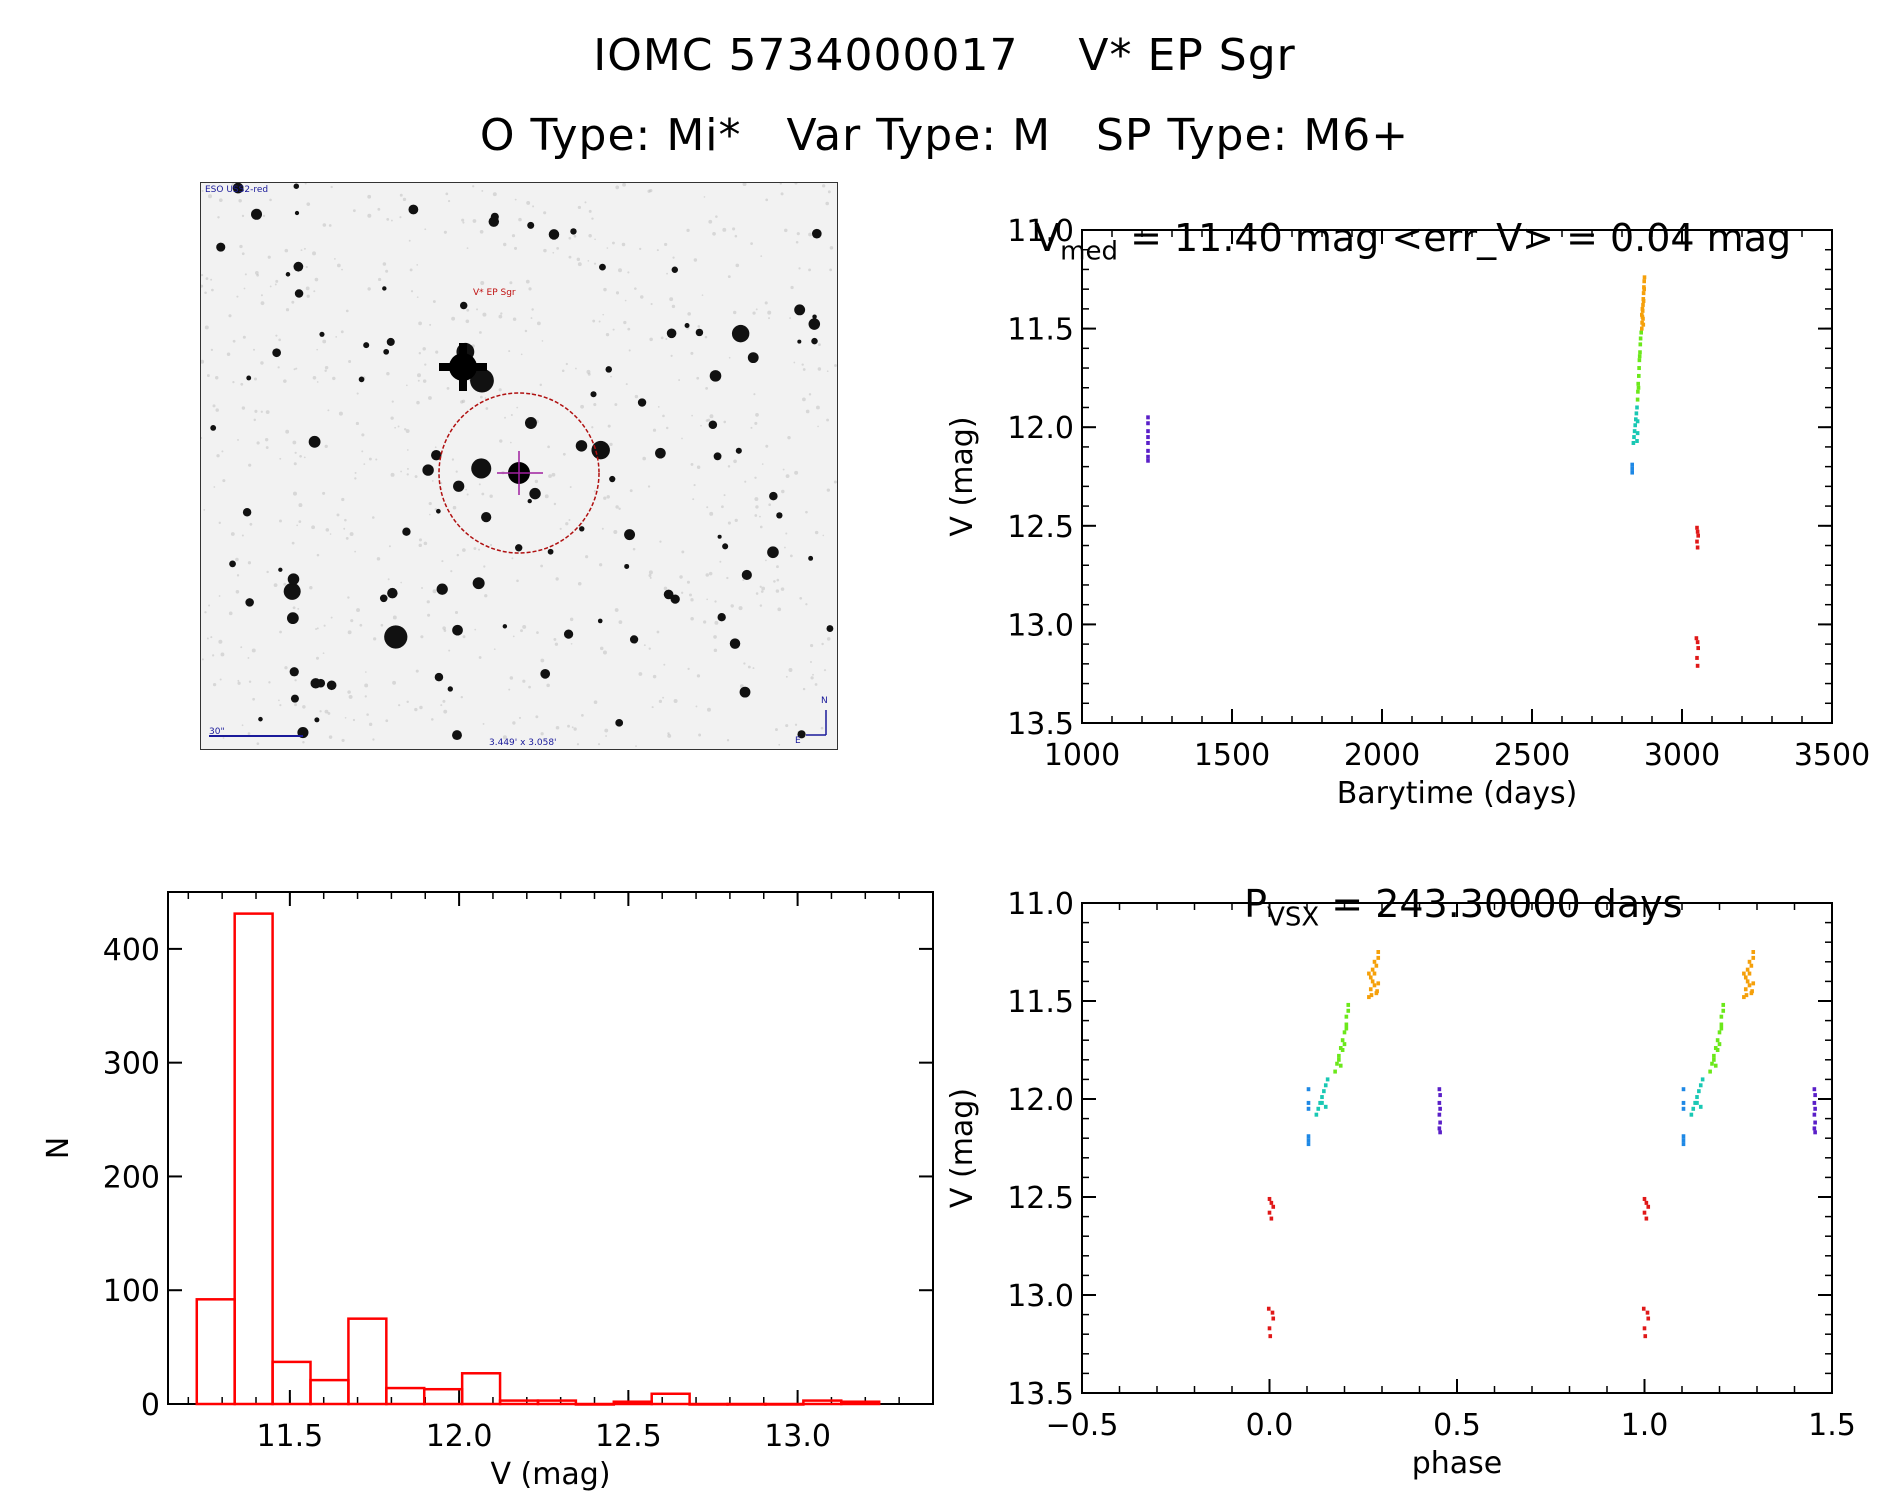 The image size is (1889, 1494). Describe the element at coordinates (1832, 755) in the screenshot. I see `lightcurve-xtick-label: 3500` at that location.